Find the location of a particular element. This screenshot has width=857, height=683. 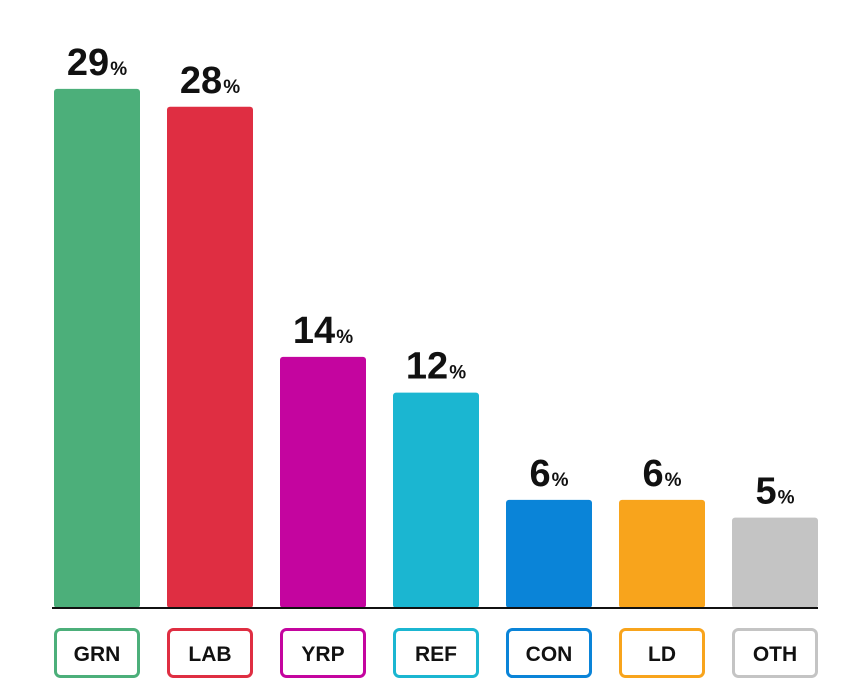

category-label-oth: OTH is located at coordinates (775, 653).